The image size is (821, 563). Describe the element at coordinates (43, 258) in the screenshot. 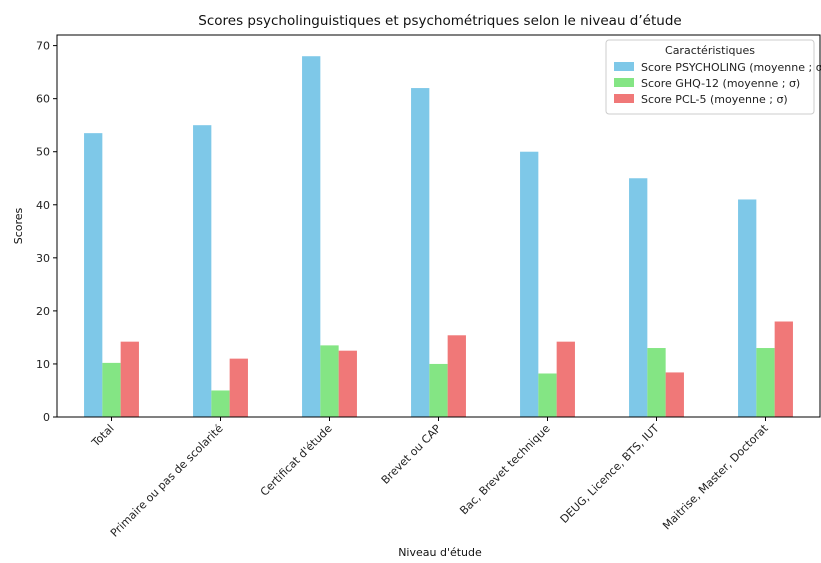

I see `y-tick-label: 30` at that location.